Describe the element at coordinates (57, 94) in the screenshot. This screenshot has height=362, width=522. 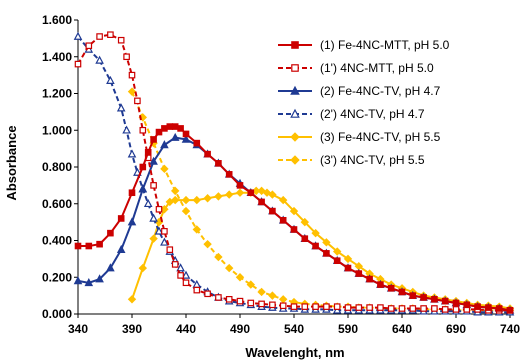
I see `y-tick-label: 1.200` at that location.